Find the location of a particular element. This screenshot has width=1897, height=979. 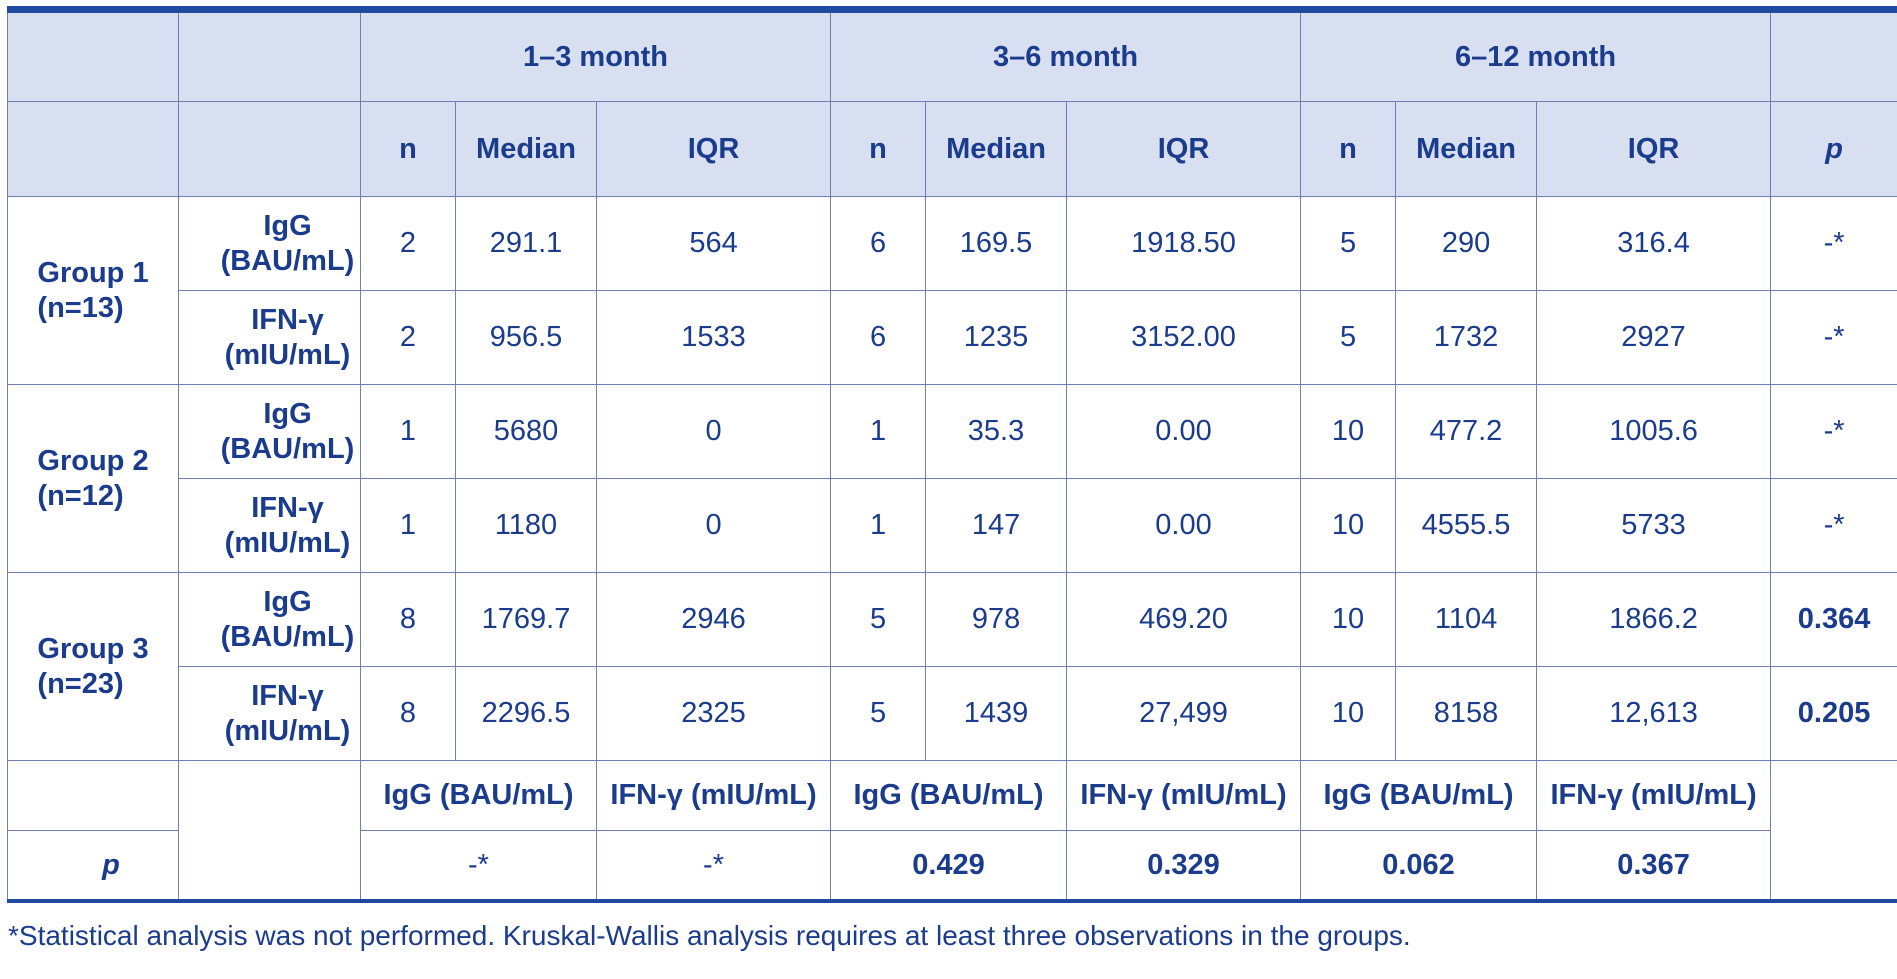

group-count: (n=23) is located at coordinates (80, 683).